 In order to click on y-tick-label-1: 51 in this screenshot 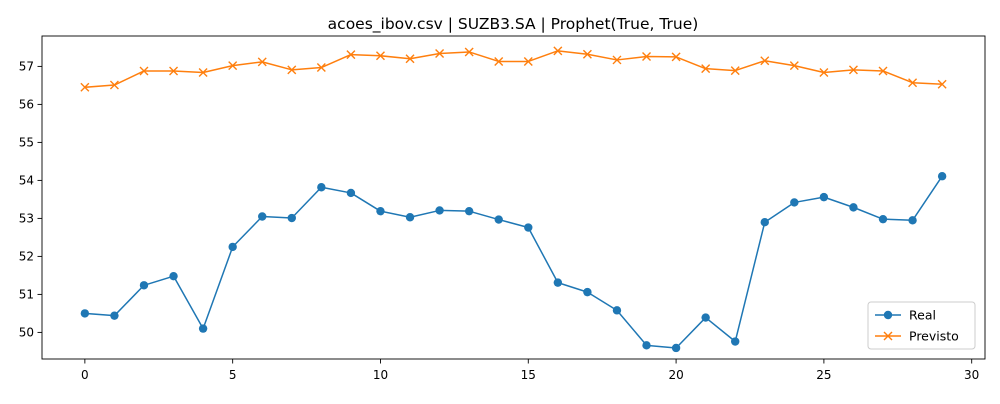, I will do `click(26, 295)`.